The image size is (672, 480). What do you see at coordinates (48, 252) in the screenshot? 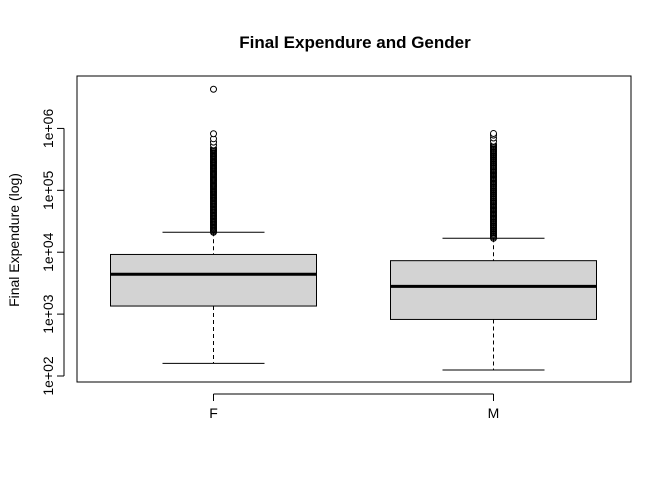
I see `y-tick-label: 1e+04` at bounding box center [48, 252].